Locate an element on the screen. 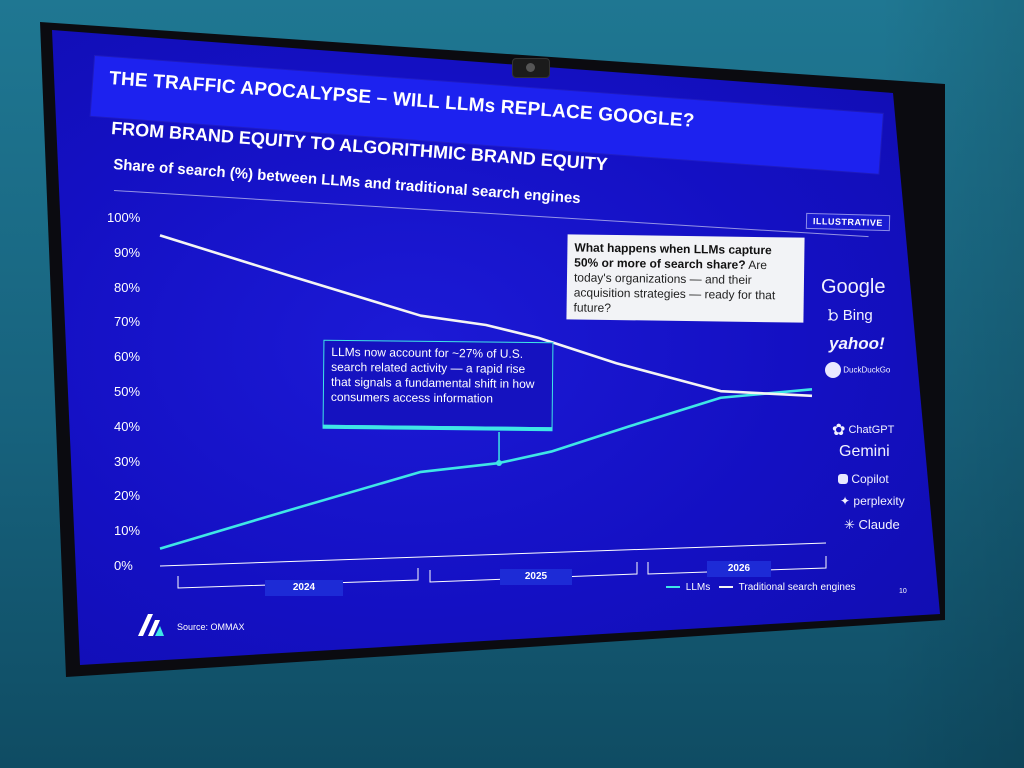  legend-search-label: Traditional search engines is located at coordinates (797, 587).